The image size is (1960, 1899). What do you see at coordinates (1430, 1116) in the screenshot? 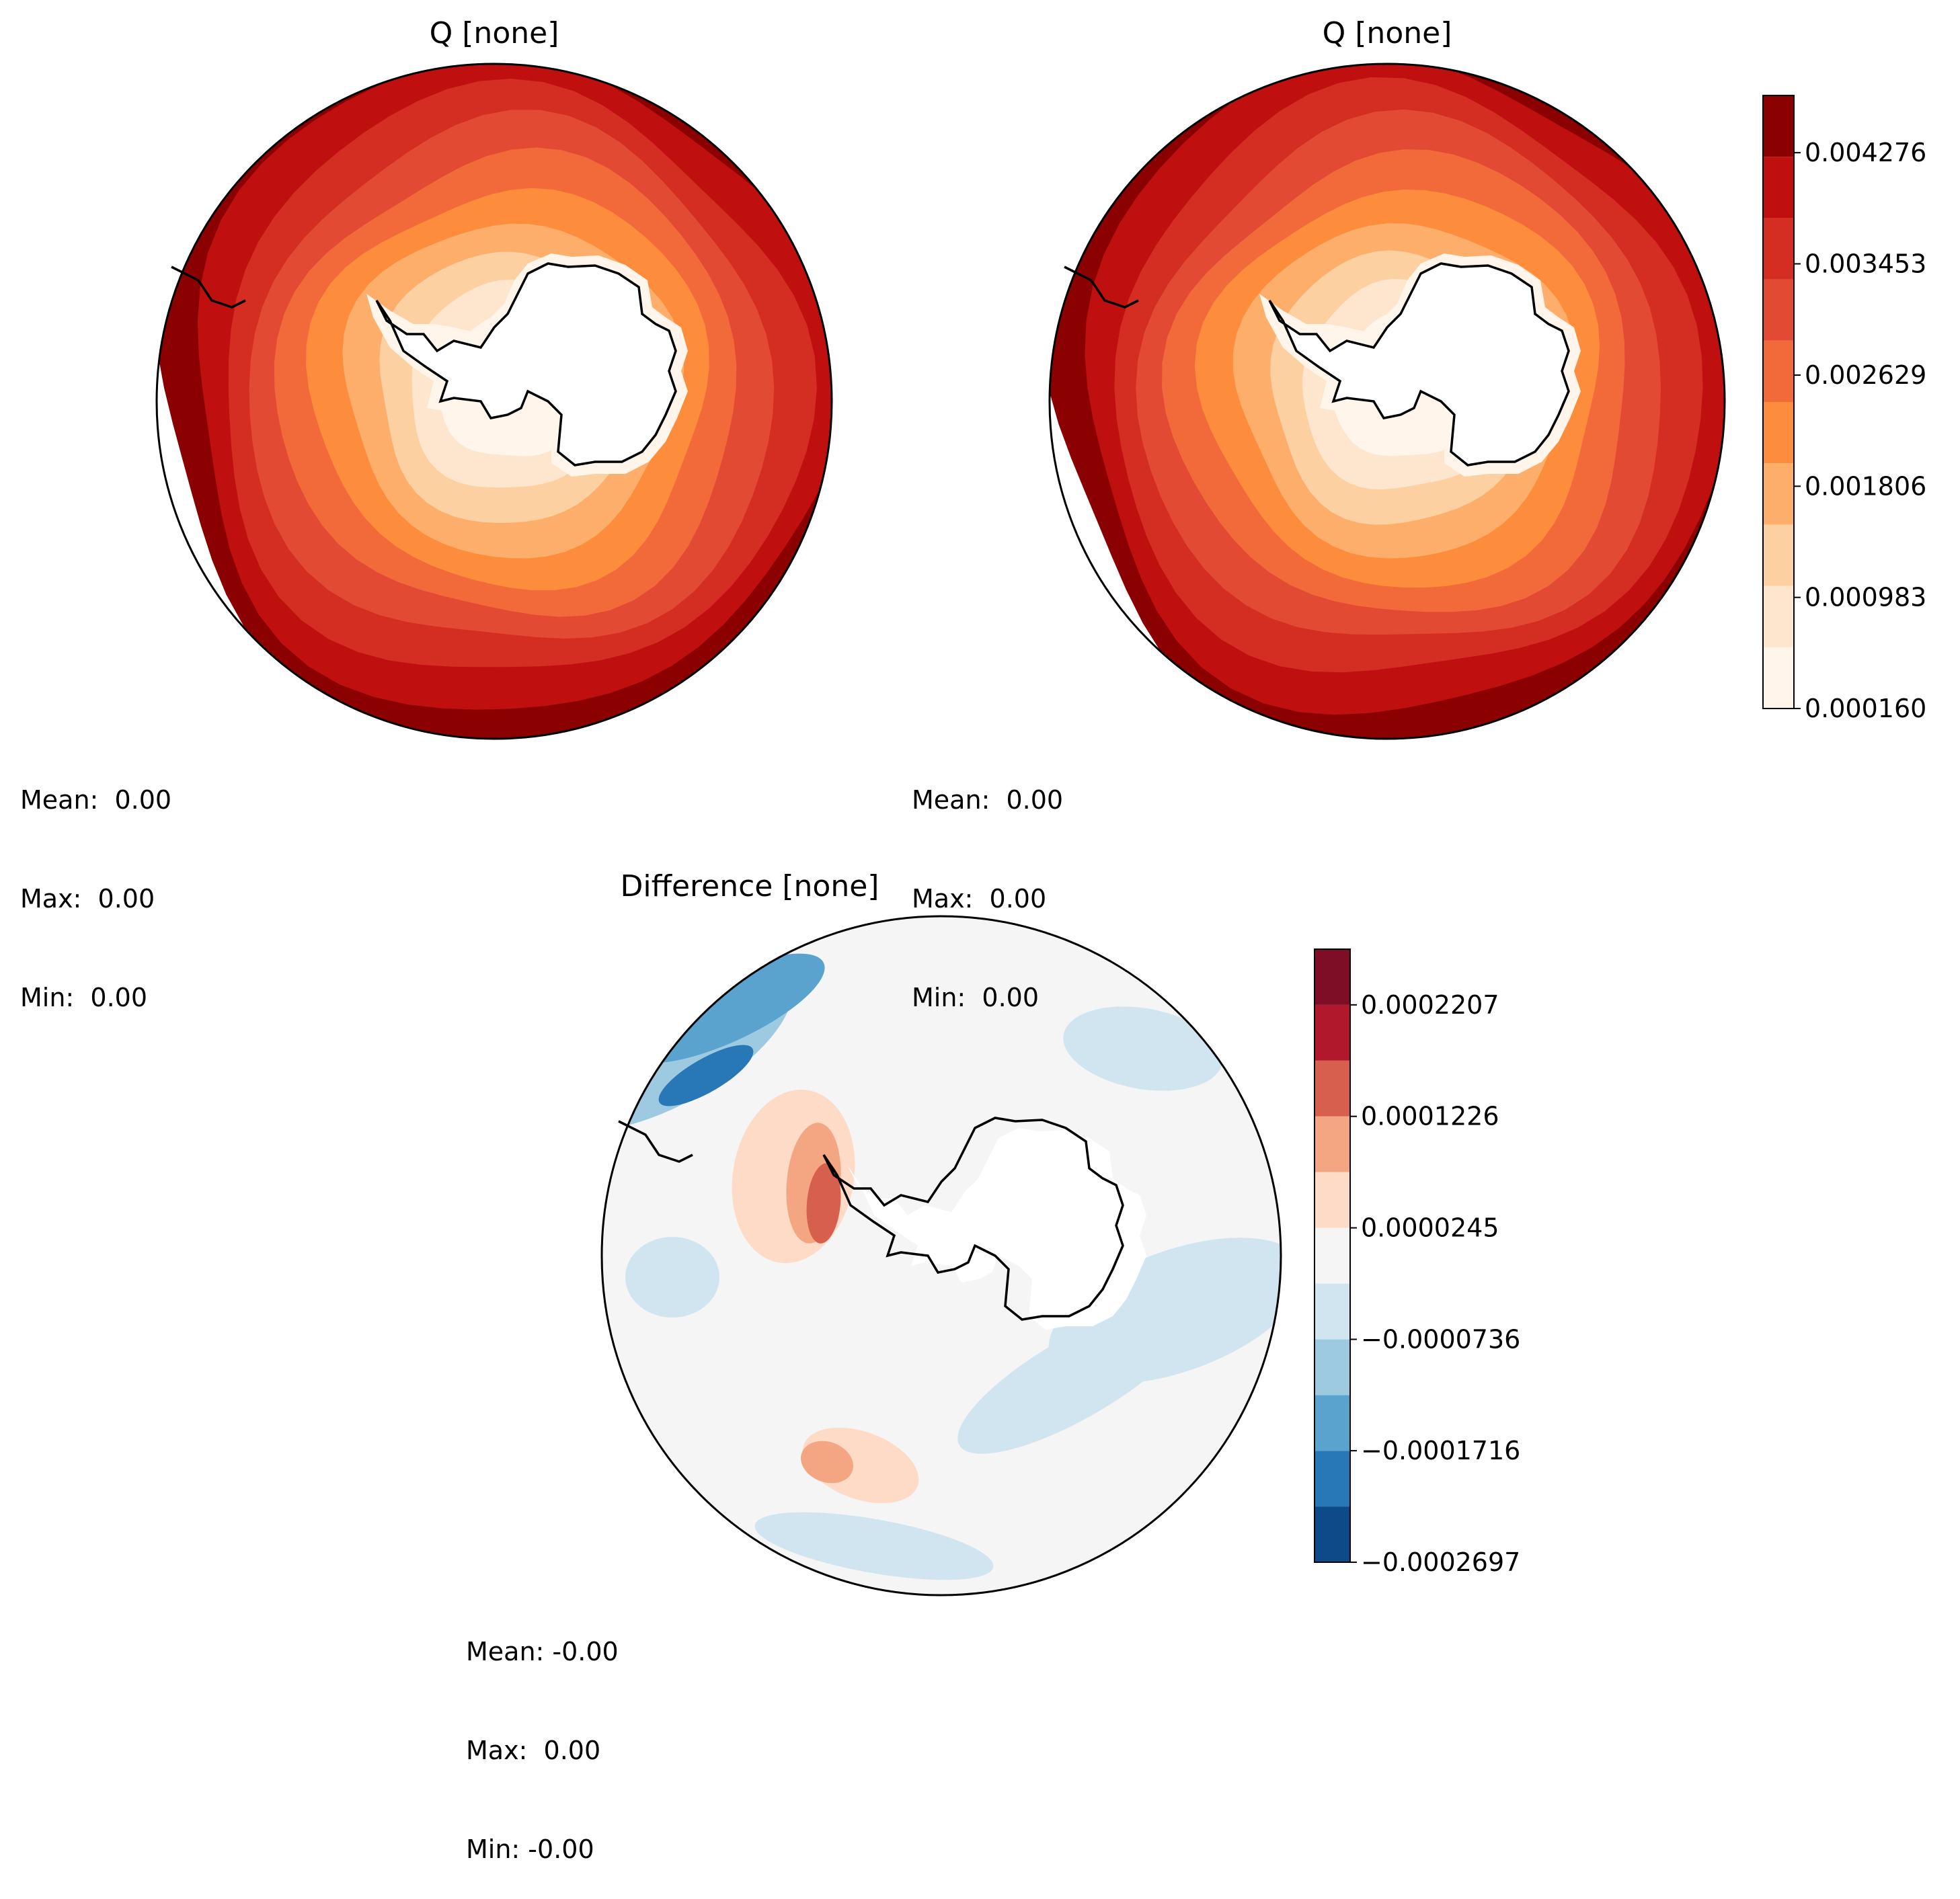
I see `colorbar-tick-label: 0.0001226` at bounding box center [1430, 1116].